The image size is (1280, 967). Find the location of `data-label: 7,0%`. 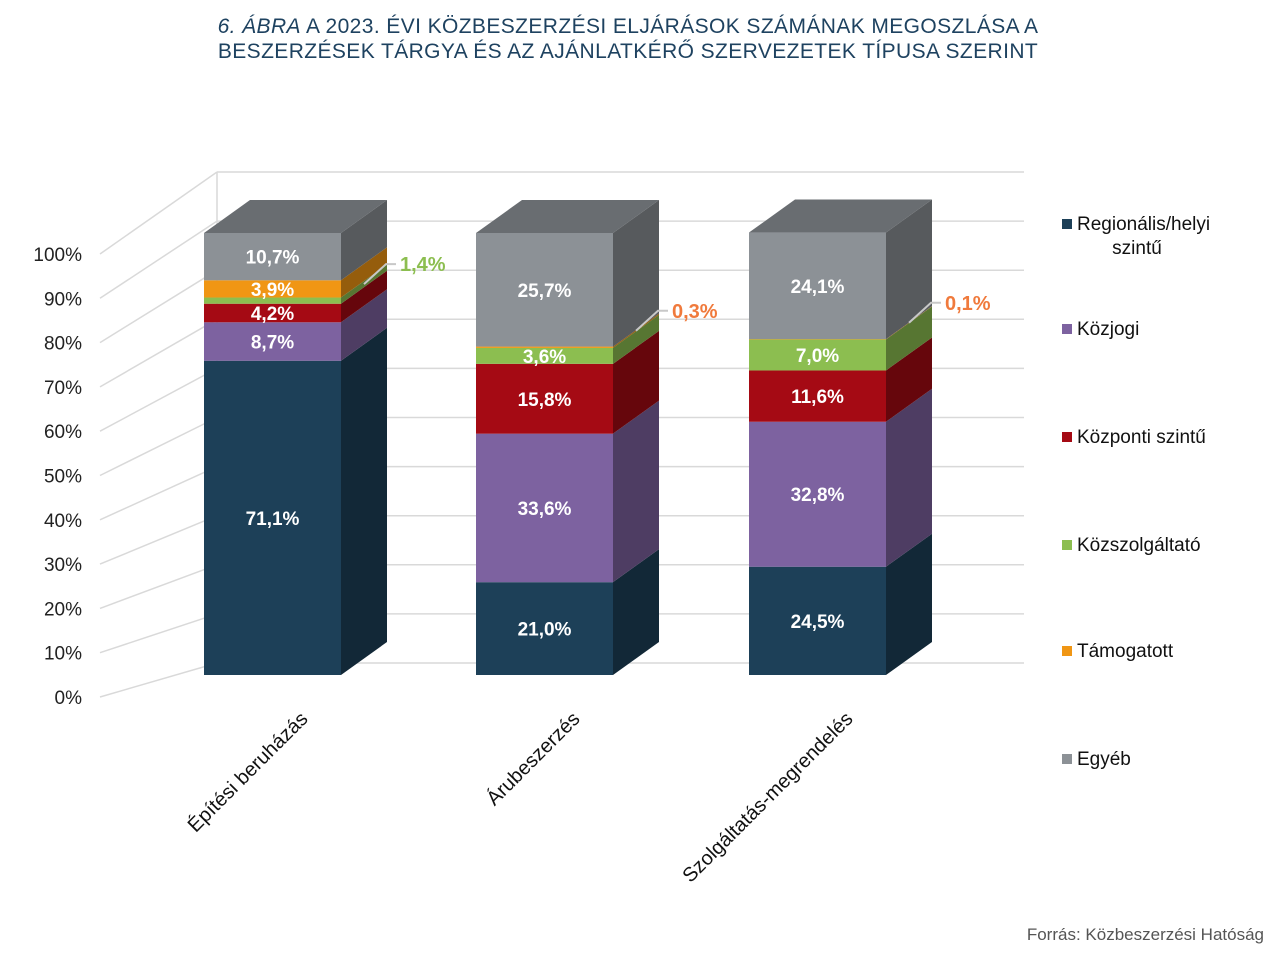

data-label: 7,0% is located at coordinates (817, 356).